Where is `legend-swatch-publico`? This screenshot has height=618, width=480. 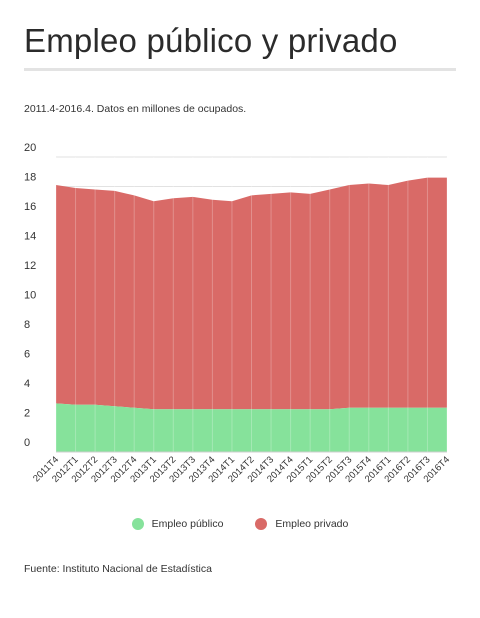
legend-swatch-publico is located at coordinates (137, 524).